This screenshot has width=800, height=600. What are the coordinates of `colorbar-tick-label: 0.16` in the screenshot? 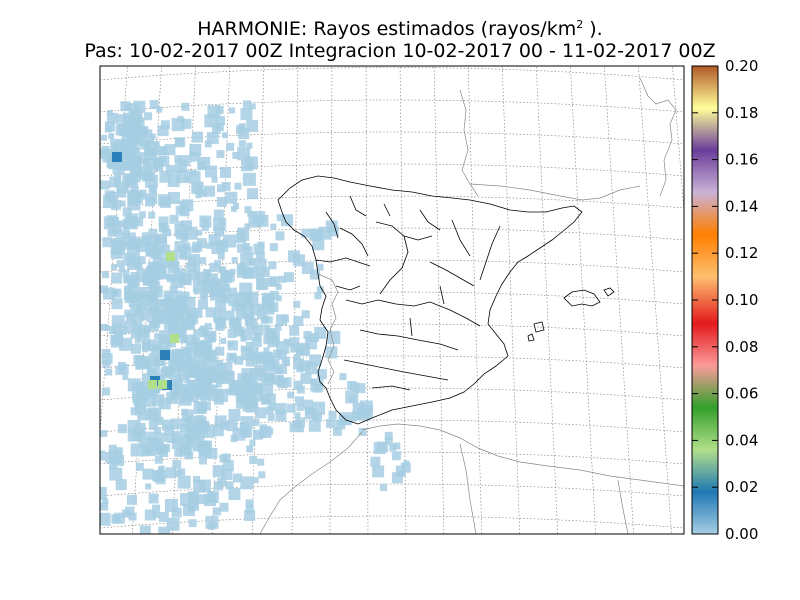 It's located at (741, 160).